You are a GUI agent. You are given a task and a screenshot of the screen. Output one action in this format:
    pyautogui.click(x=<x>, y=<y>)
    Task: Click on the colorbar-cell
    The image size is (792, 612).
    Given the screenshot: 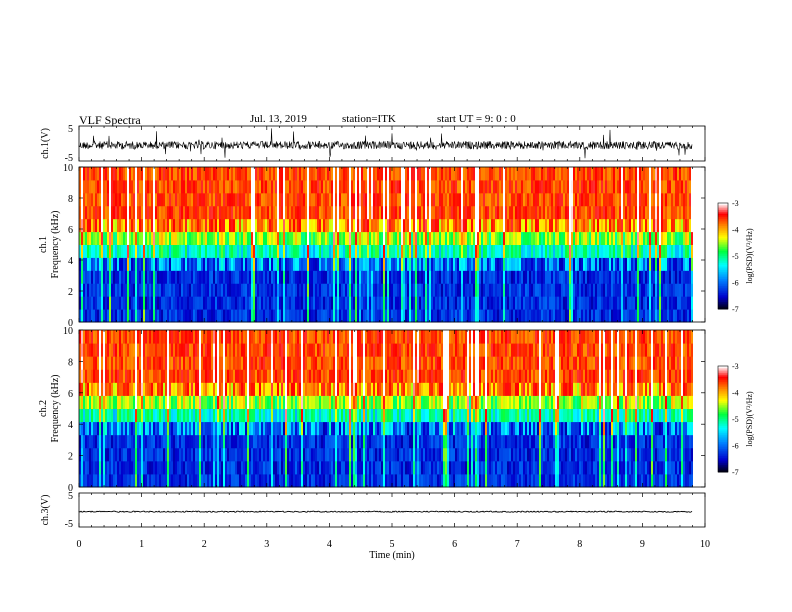 What is the action you would take?
    pyautogui.click(x=723, y=246)
    